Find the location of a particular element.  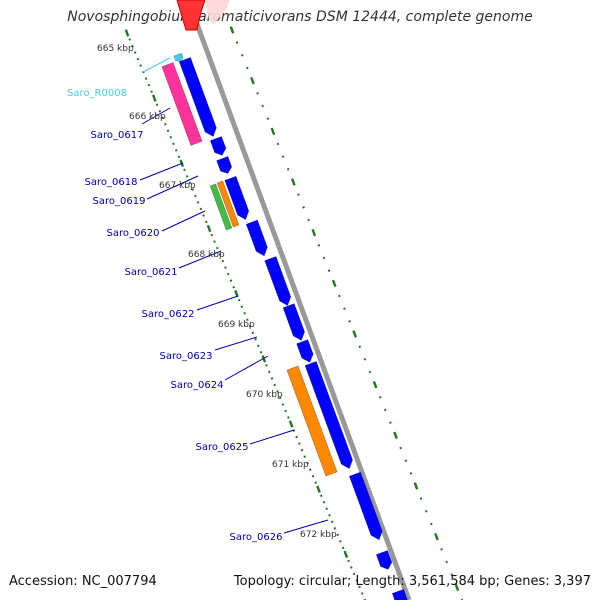

gene-label-saro-0619: Saro_0619 is located at coordinates (119, 201).